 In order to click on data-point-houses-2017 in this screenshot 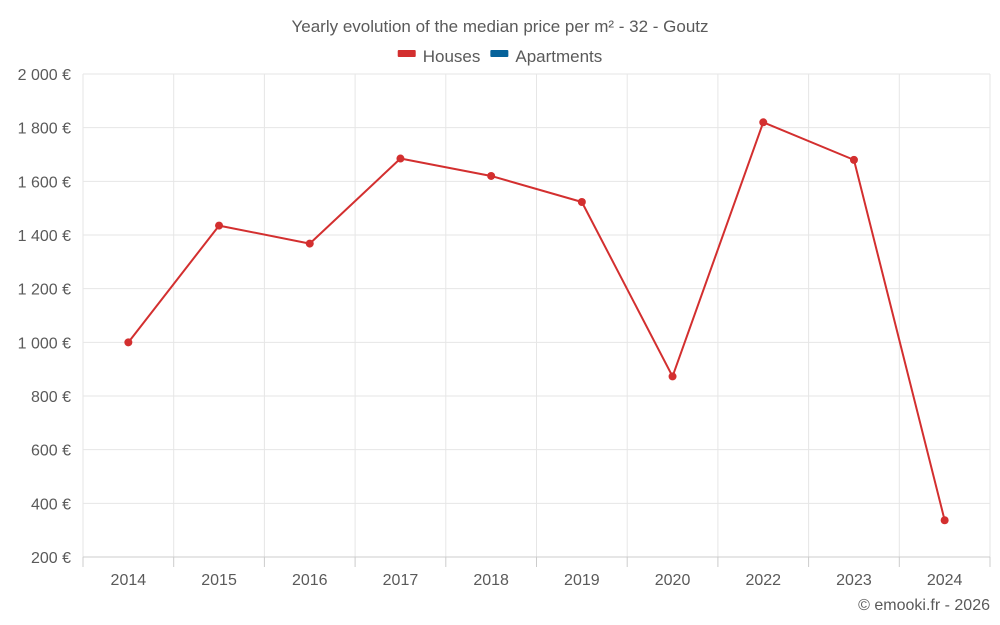, I will do `click(400, 158)`.